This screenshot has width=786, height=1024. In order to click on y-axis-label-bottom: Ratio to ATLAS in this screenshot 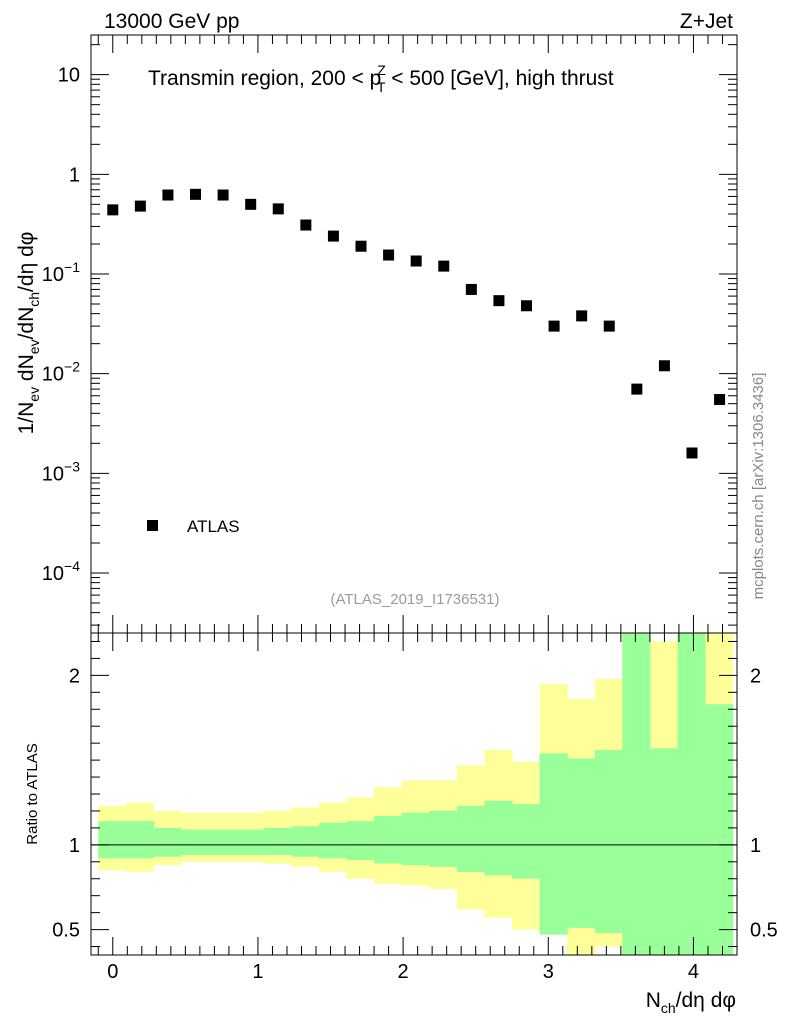, I will do `click(32, 793)`.